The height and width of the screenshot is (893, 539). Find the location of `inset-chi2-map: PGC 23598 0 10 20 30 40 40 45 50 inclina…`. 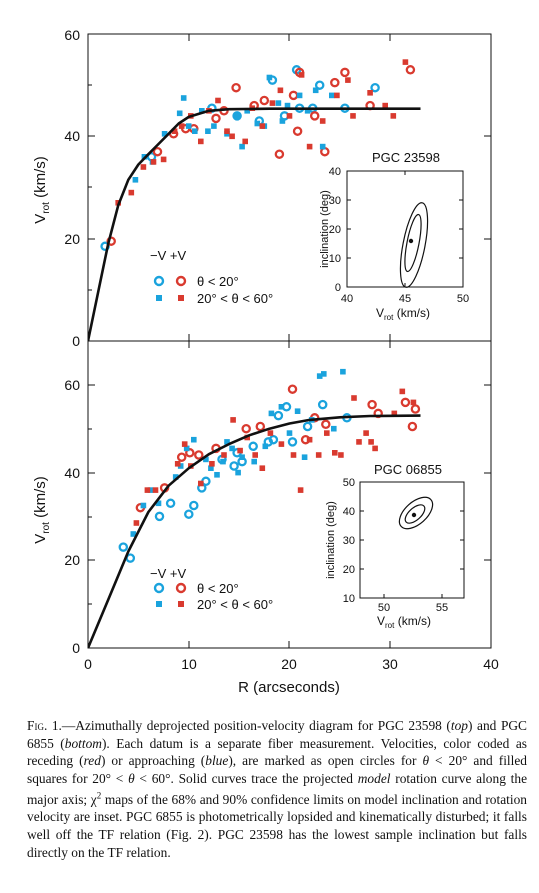

inset-chi2-map: PGC 23598 0 10 20 30 40 40 45 50 inclina… is located at coordinates (392, 236).